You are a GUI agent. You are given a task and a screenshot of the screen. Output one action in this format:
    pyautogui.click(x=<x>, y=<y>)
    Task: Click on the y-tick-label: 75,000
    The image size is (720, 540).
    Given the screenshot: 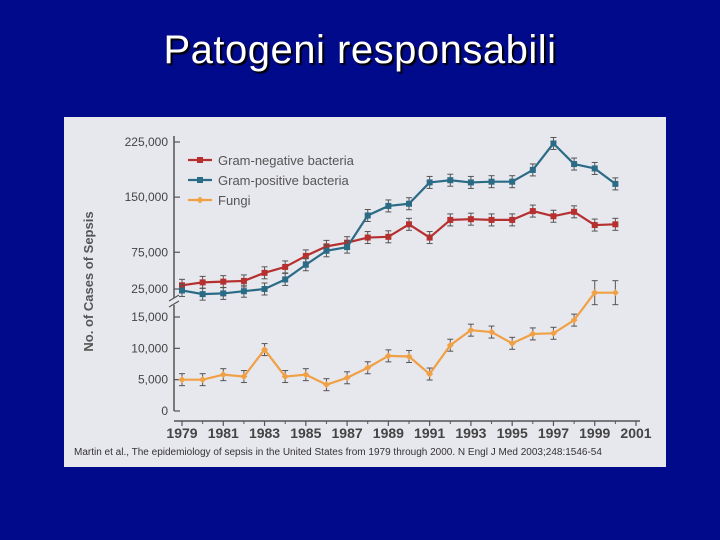 What is the action you would take?
    pyautogui.click(x=149, y=252)
    